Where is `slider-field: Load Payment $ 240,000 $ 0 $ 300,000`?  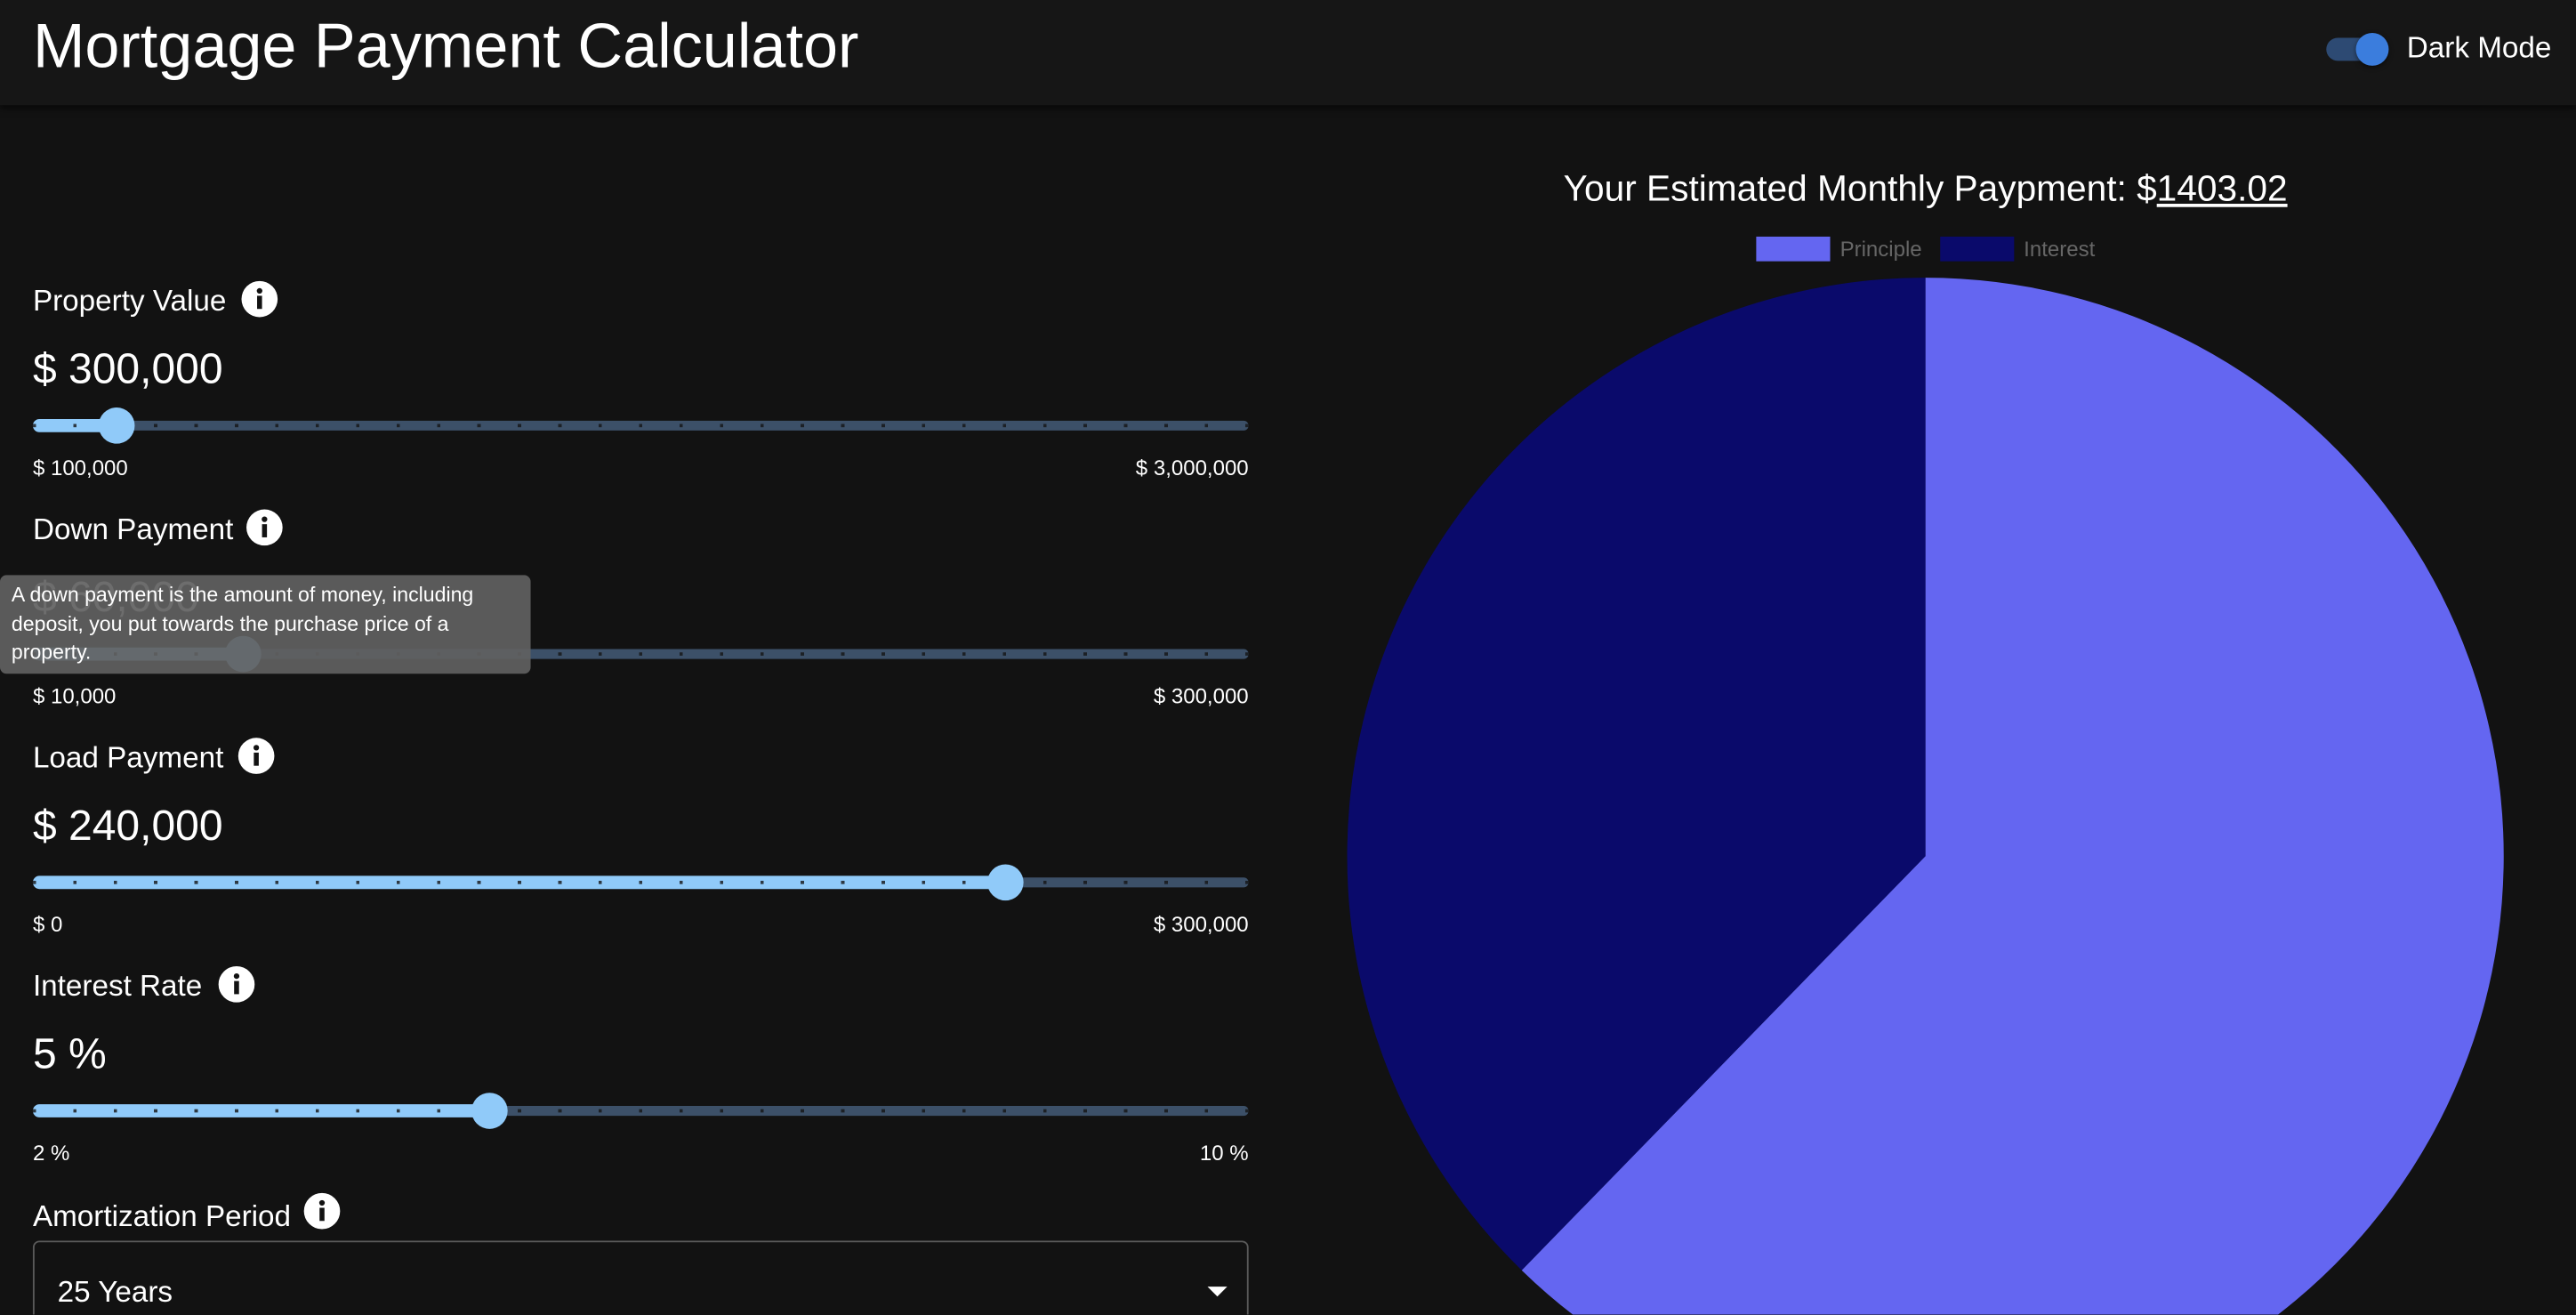 slider-field: Load Payment $ 240,000 $ 0 $ 300,000 is located at coordinates (640, 834).